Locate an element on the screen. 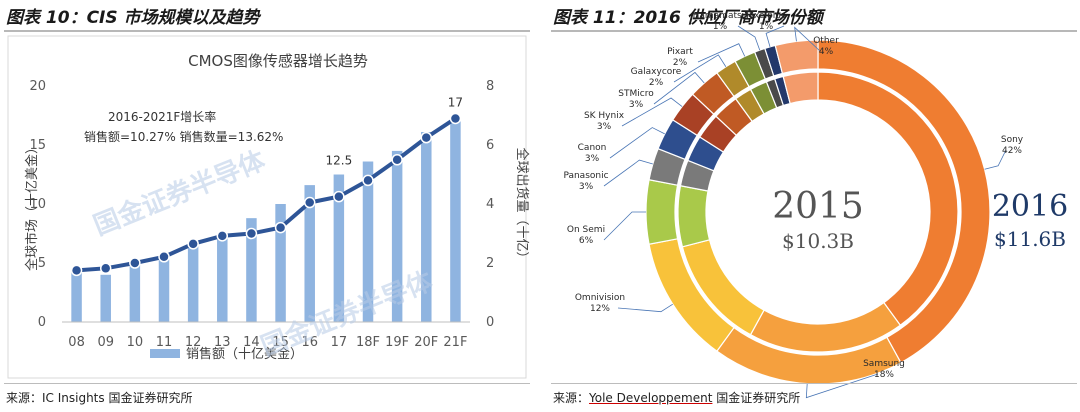  leader-pixart is located at coordinates (721, 53).